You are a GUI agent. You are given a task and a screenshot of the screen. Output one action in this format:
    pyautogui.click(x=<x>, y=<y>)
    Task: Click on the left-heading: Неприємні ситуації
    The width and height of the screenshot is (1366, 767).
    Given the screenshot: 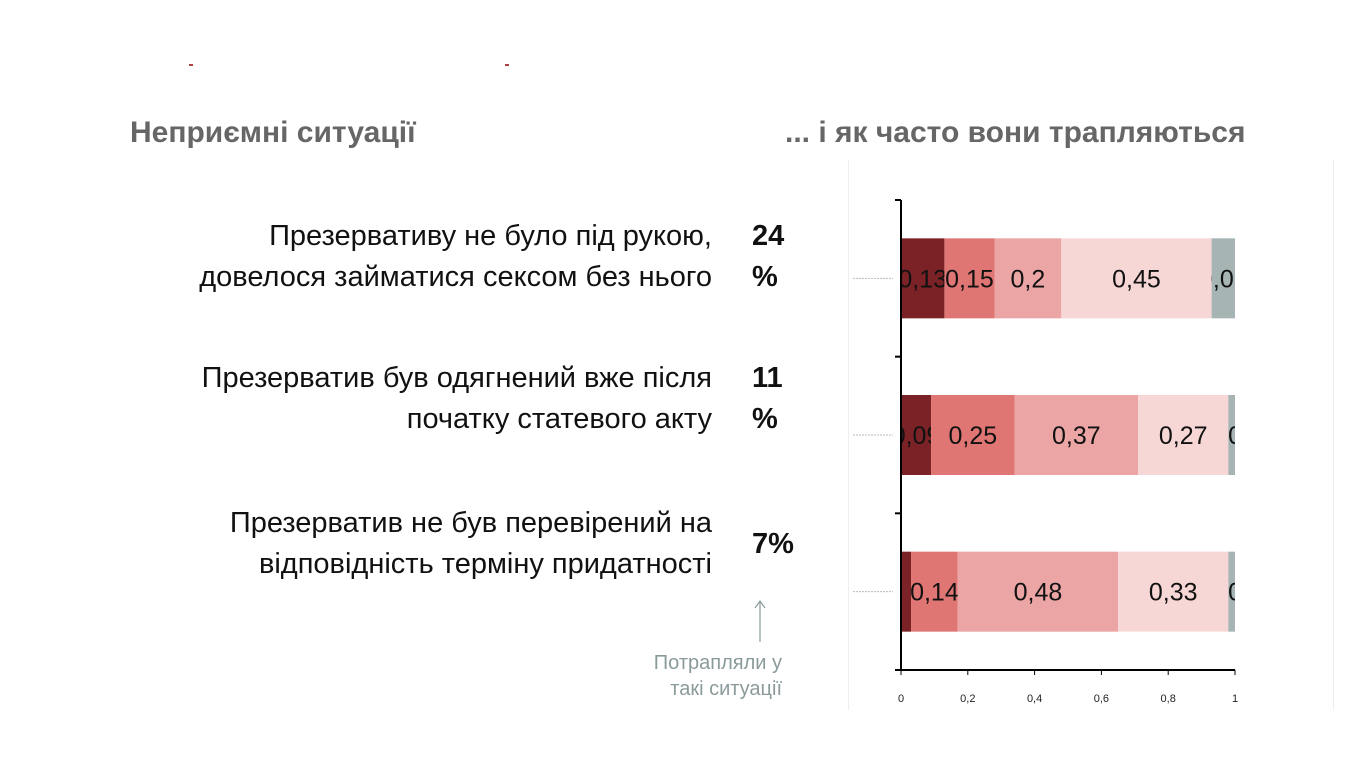 What is the action you would take?
    pyautogui.click(x=273, y=132)
    